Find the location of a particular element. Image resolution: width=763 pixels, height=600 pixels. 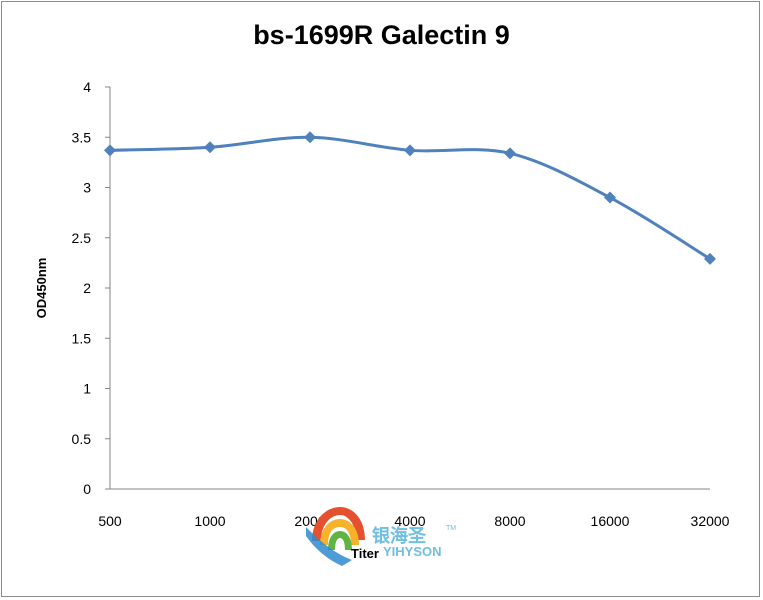

y-tick-label: 3 is located at coordinates (87, 188).